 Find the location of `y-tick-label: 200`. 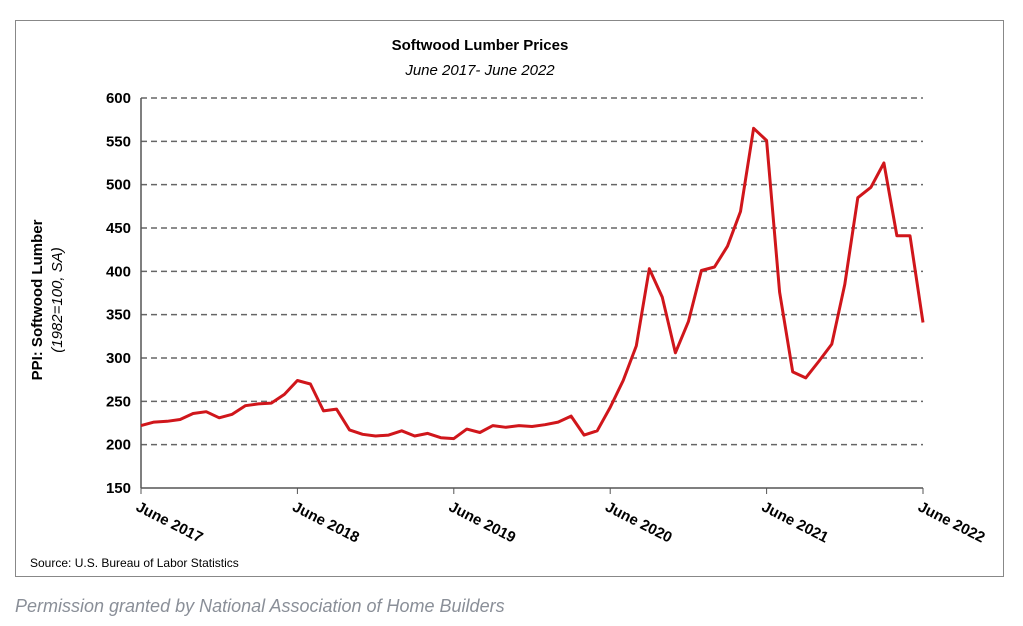

y-tick-label: 200 is located at coordinates (118, 445).